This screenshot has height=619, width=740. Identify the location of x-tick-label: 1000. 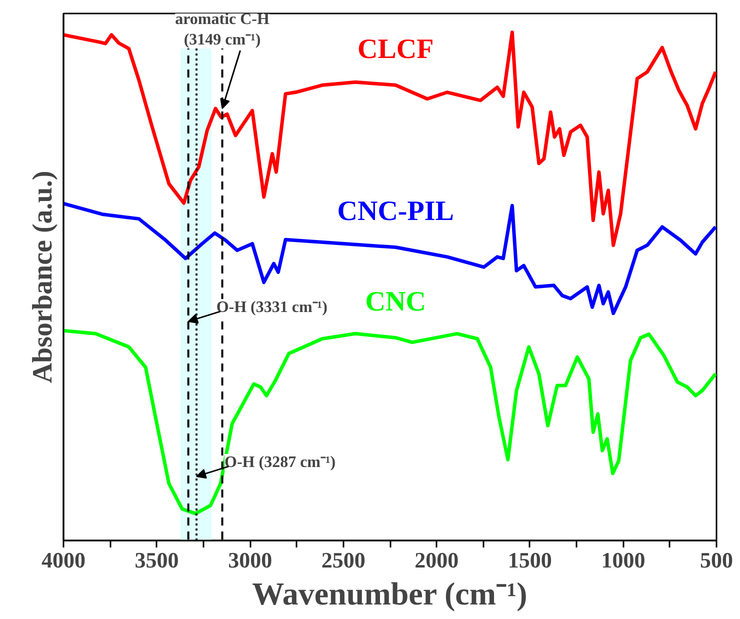
(623, 560).